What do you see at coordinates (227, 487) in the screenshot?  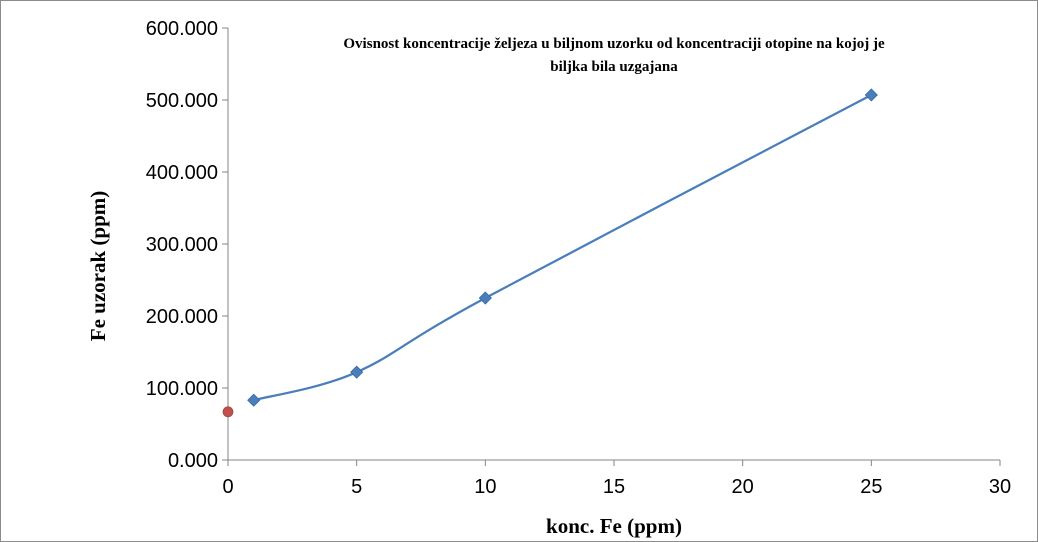 I see `x-tick-label: 0` at bounding box center [227, 487].